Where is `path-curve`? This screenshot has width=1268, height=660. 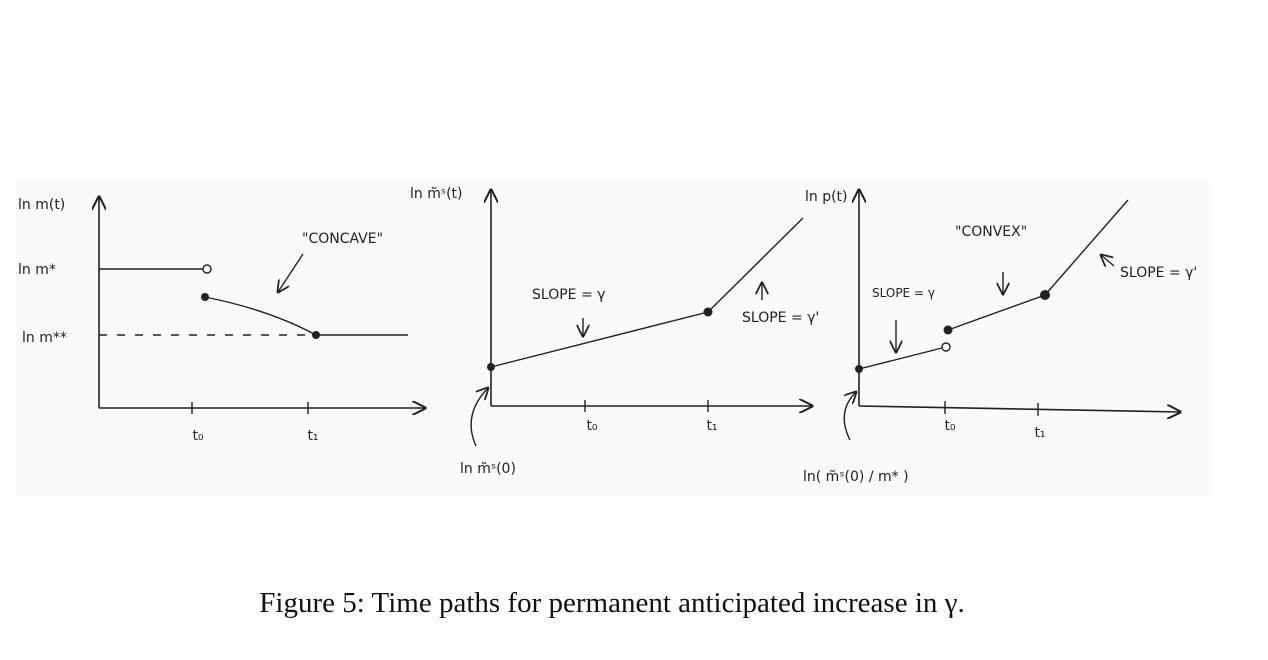 path-curve is located at coordinates (260, 316).